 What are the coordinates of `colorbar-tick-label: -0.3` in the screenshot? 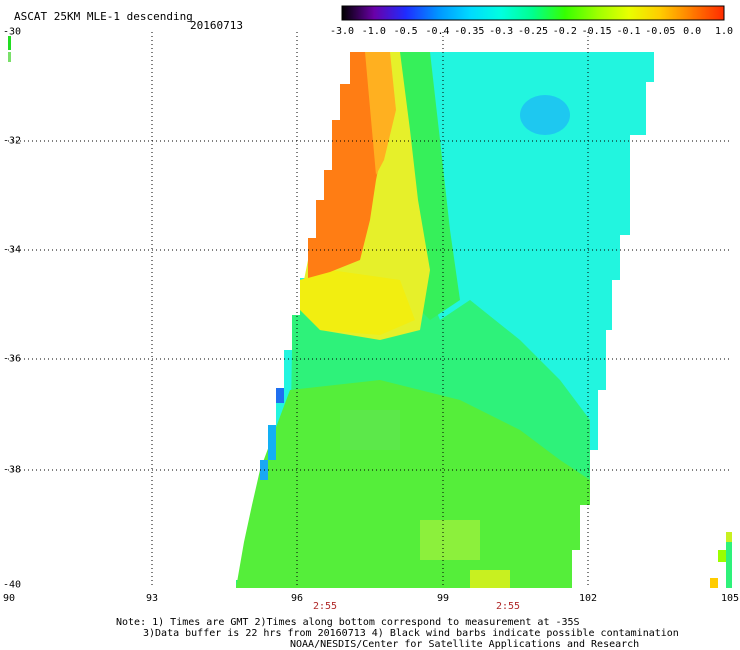 It's located at (501, 31).